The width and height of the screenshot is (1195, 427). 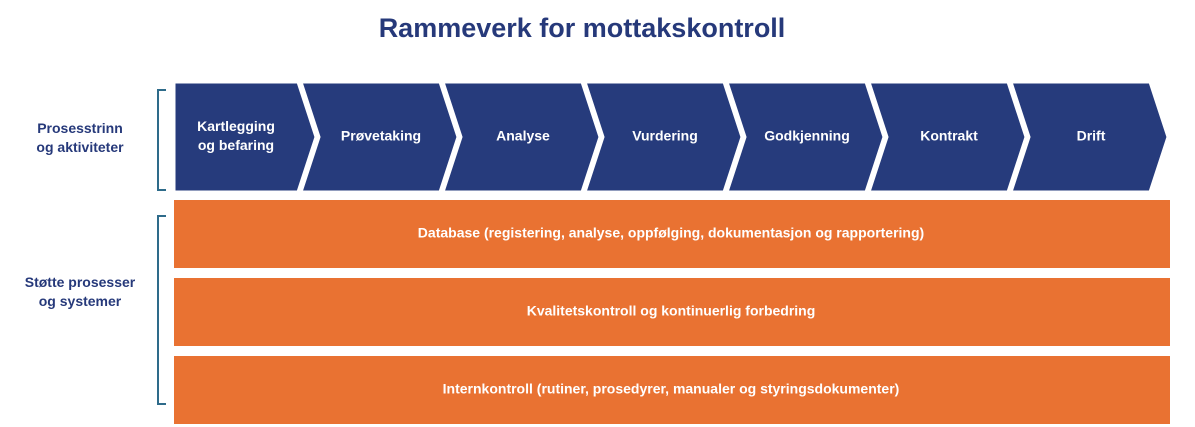 I want to click on step-label: Godkjenning, so click(x=807, y=136).